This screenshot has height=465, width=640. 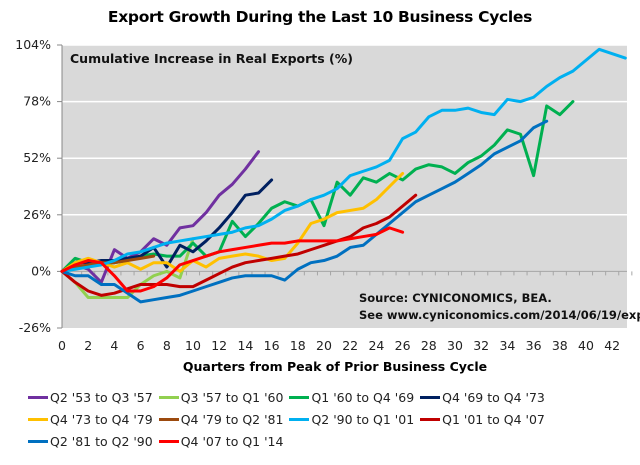 I want to click on legend-item: Q4 '69 to Q4 '73, so click(x=482, y=397).